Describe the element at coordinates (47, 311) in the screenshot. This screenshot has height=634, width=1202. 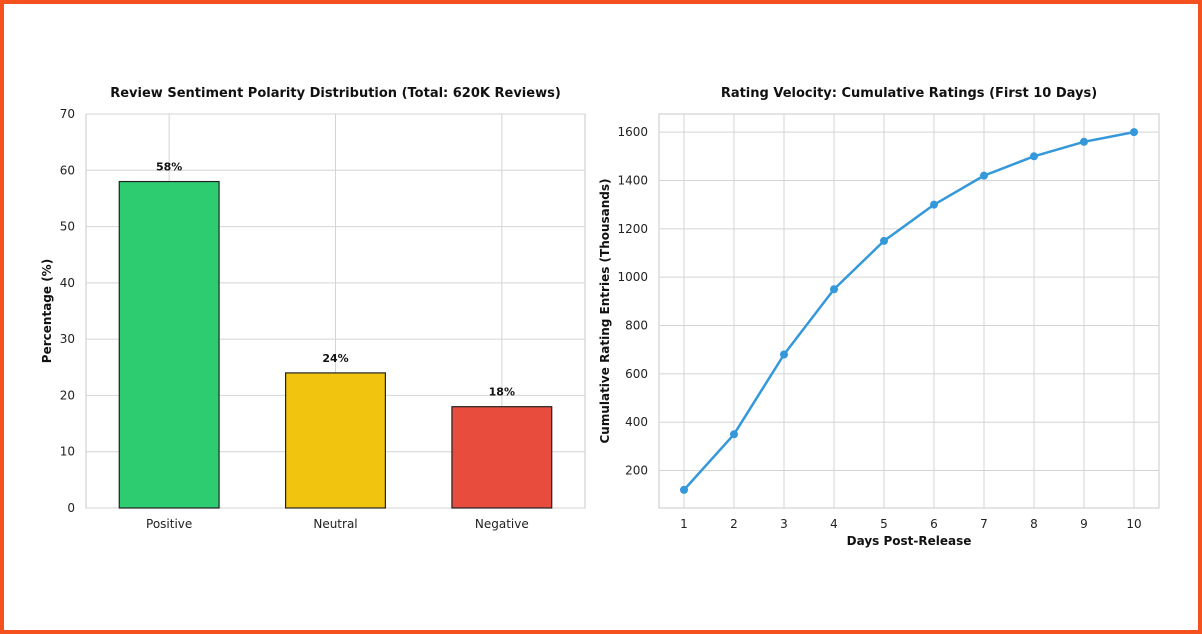
I see `bar-y-axis-label: Percentage (%)` at that location.